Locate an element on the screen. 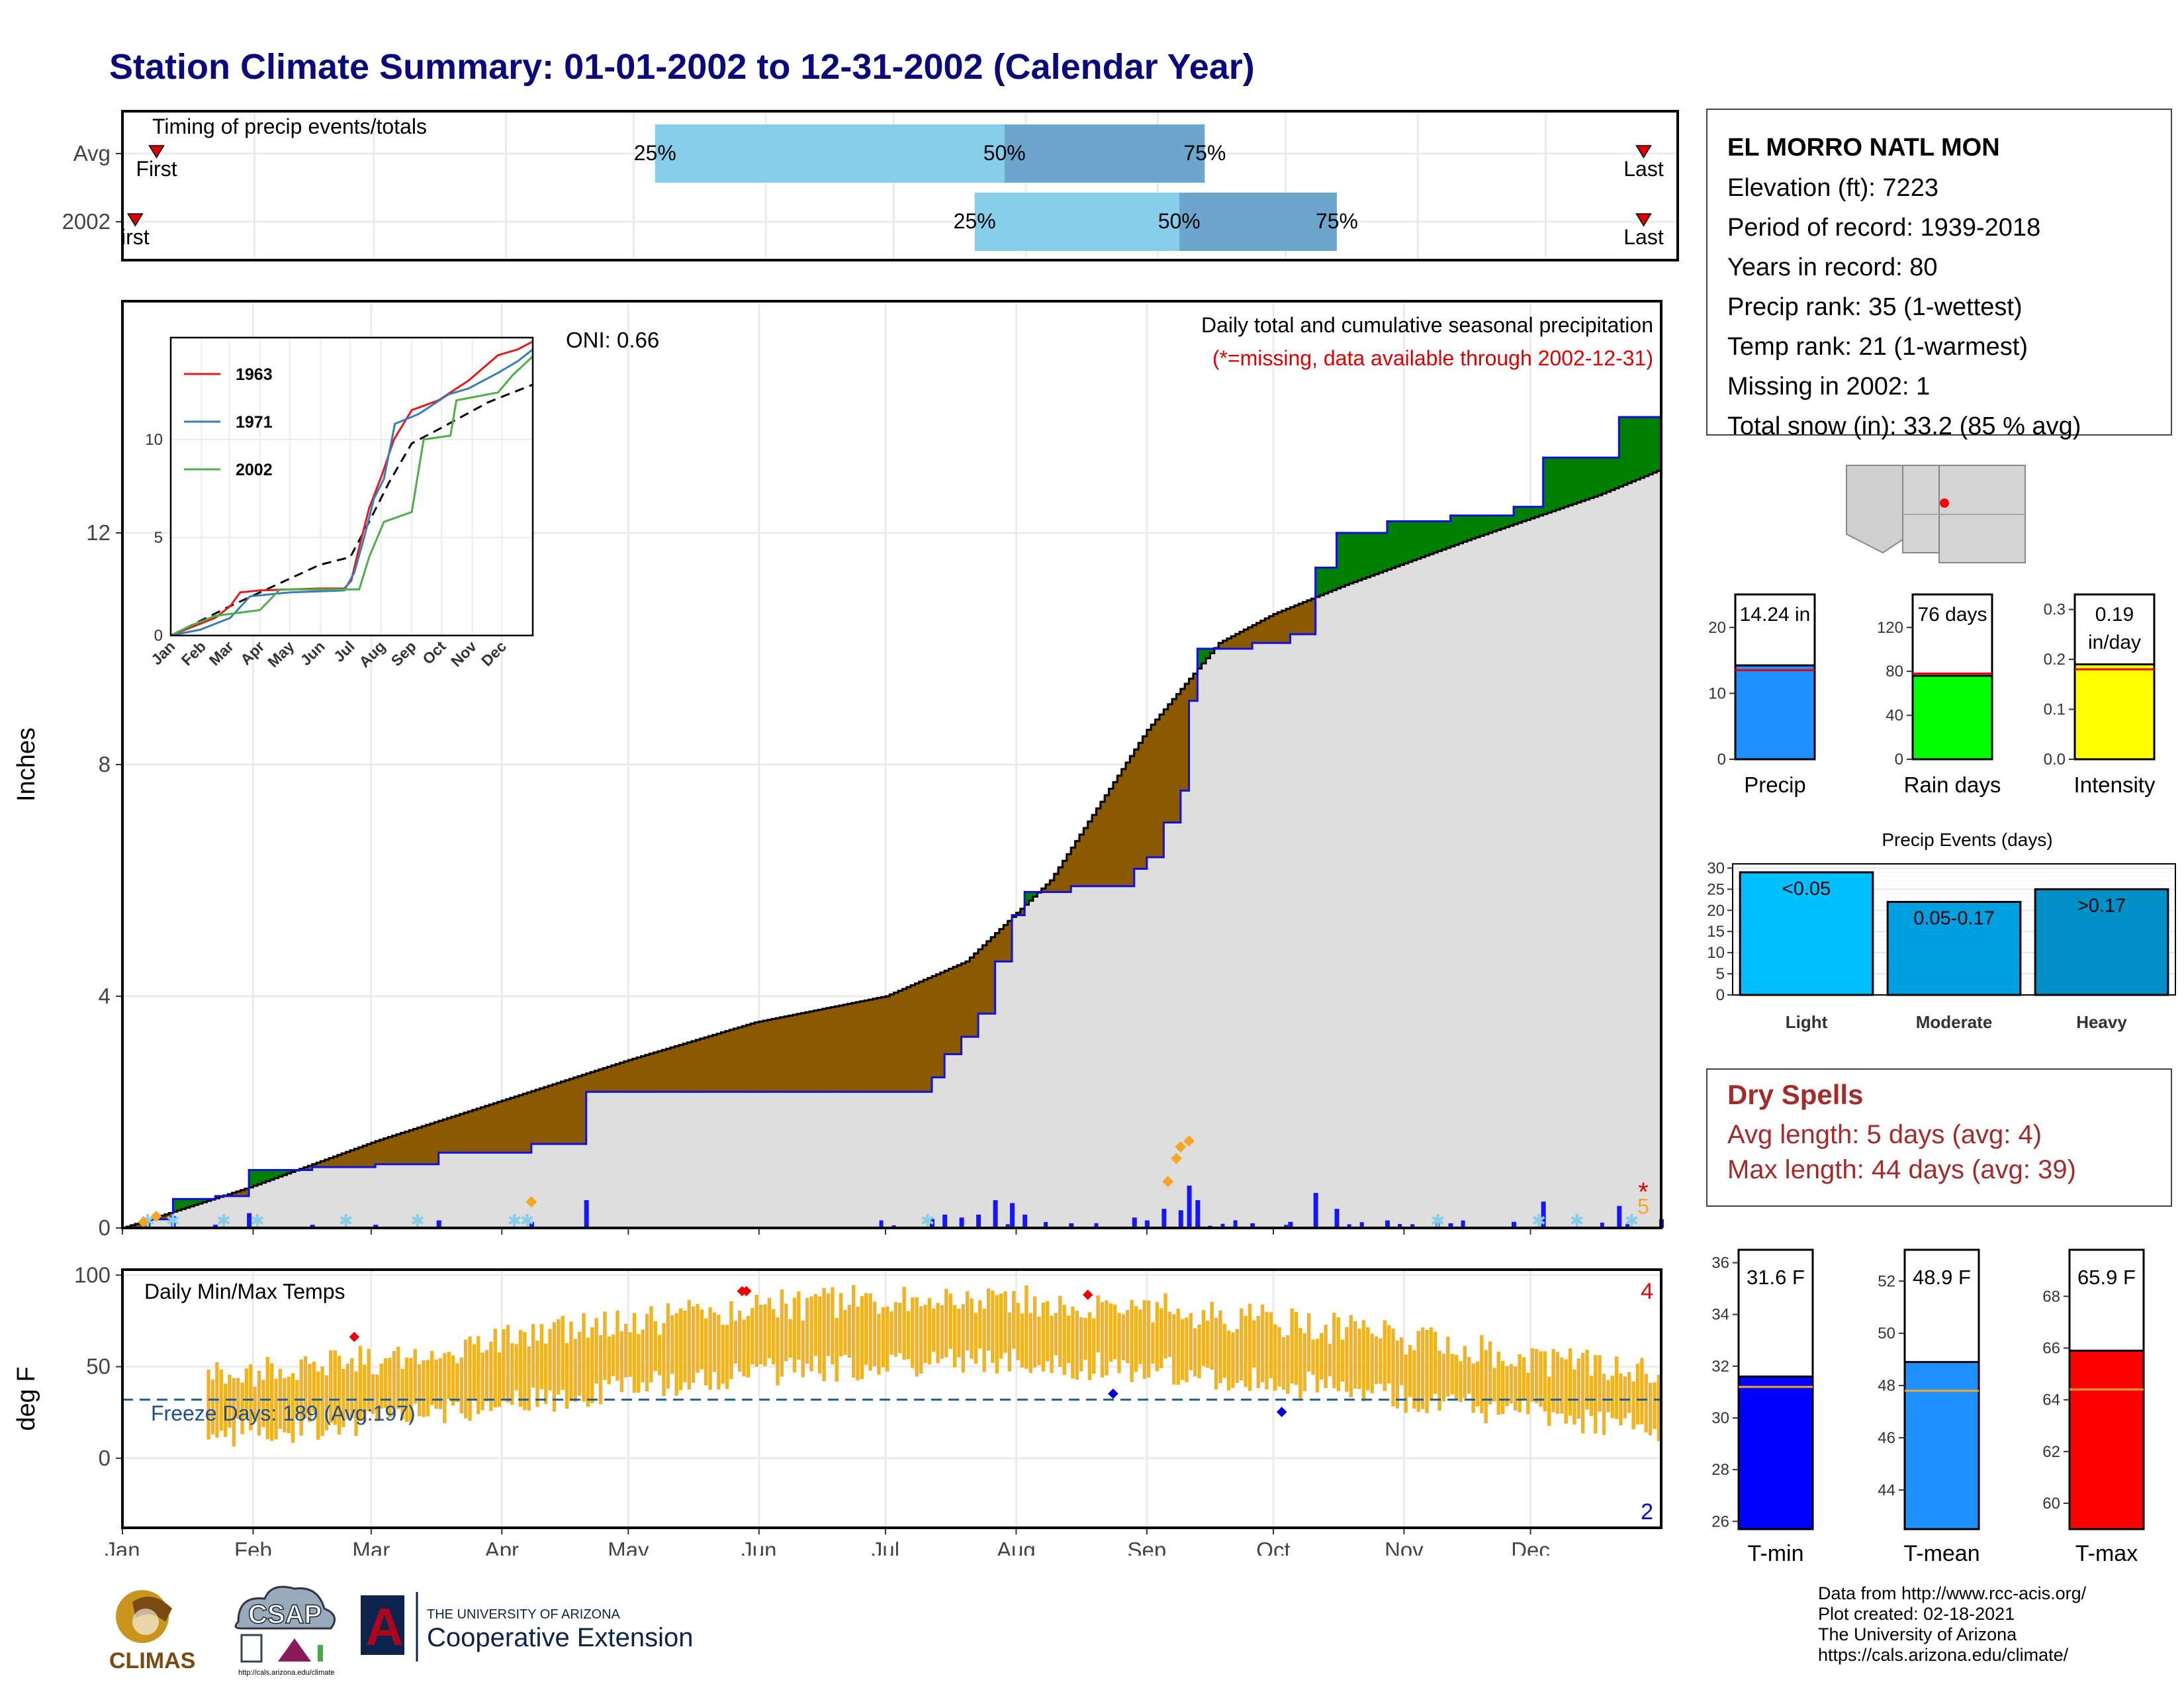 This screenshot has height=1688, width=2184. timing-frame is located at coordinates (900, 185).